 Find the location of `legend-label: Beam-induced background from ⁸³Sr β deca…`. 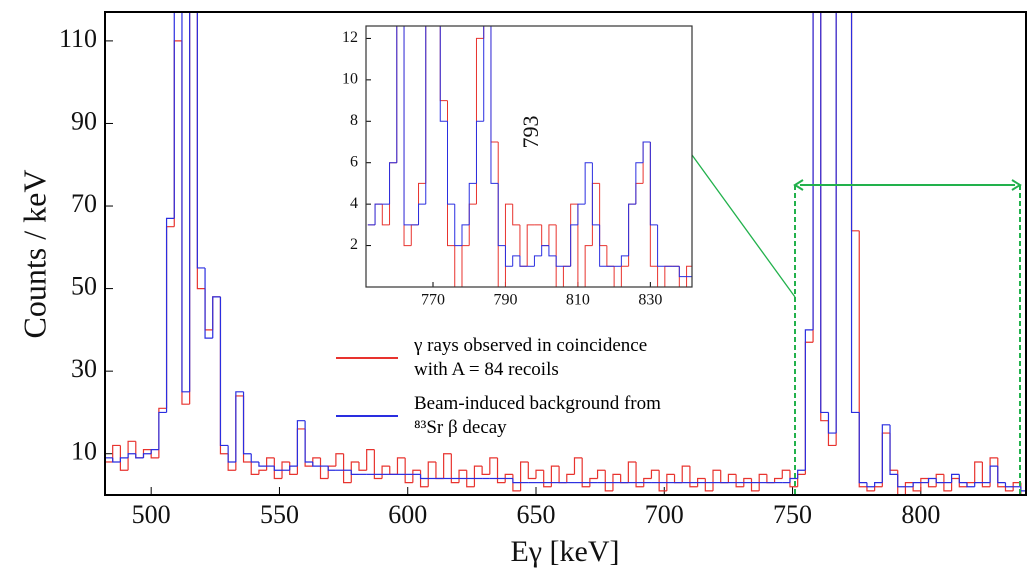

legend-label: Beam-induced background from ⁸³Sr β deca… is located at coordinates (537, 415).